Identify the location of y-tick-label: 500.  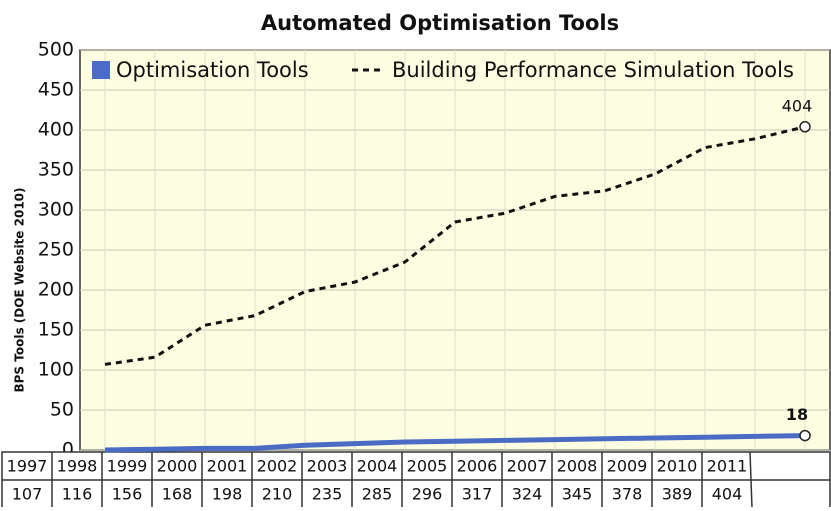
(56, 50).